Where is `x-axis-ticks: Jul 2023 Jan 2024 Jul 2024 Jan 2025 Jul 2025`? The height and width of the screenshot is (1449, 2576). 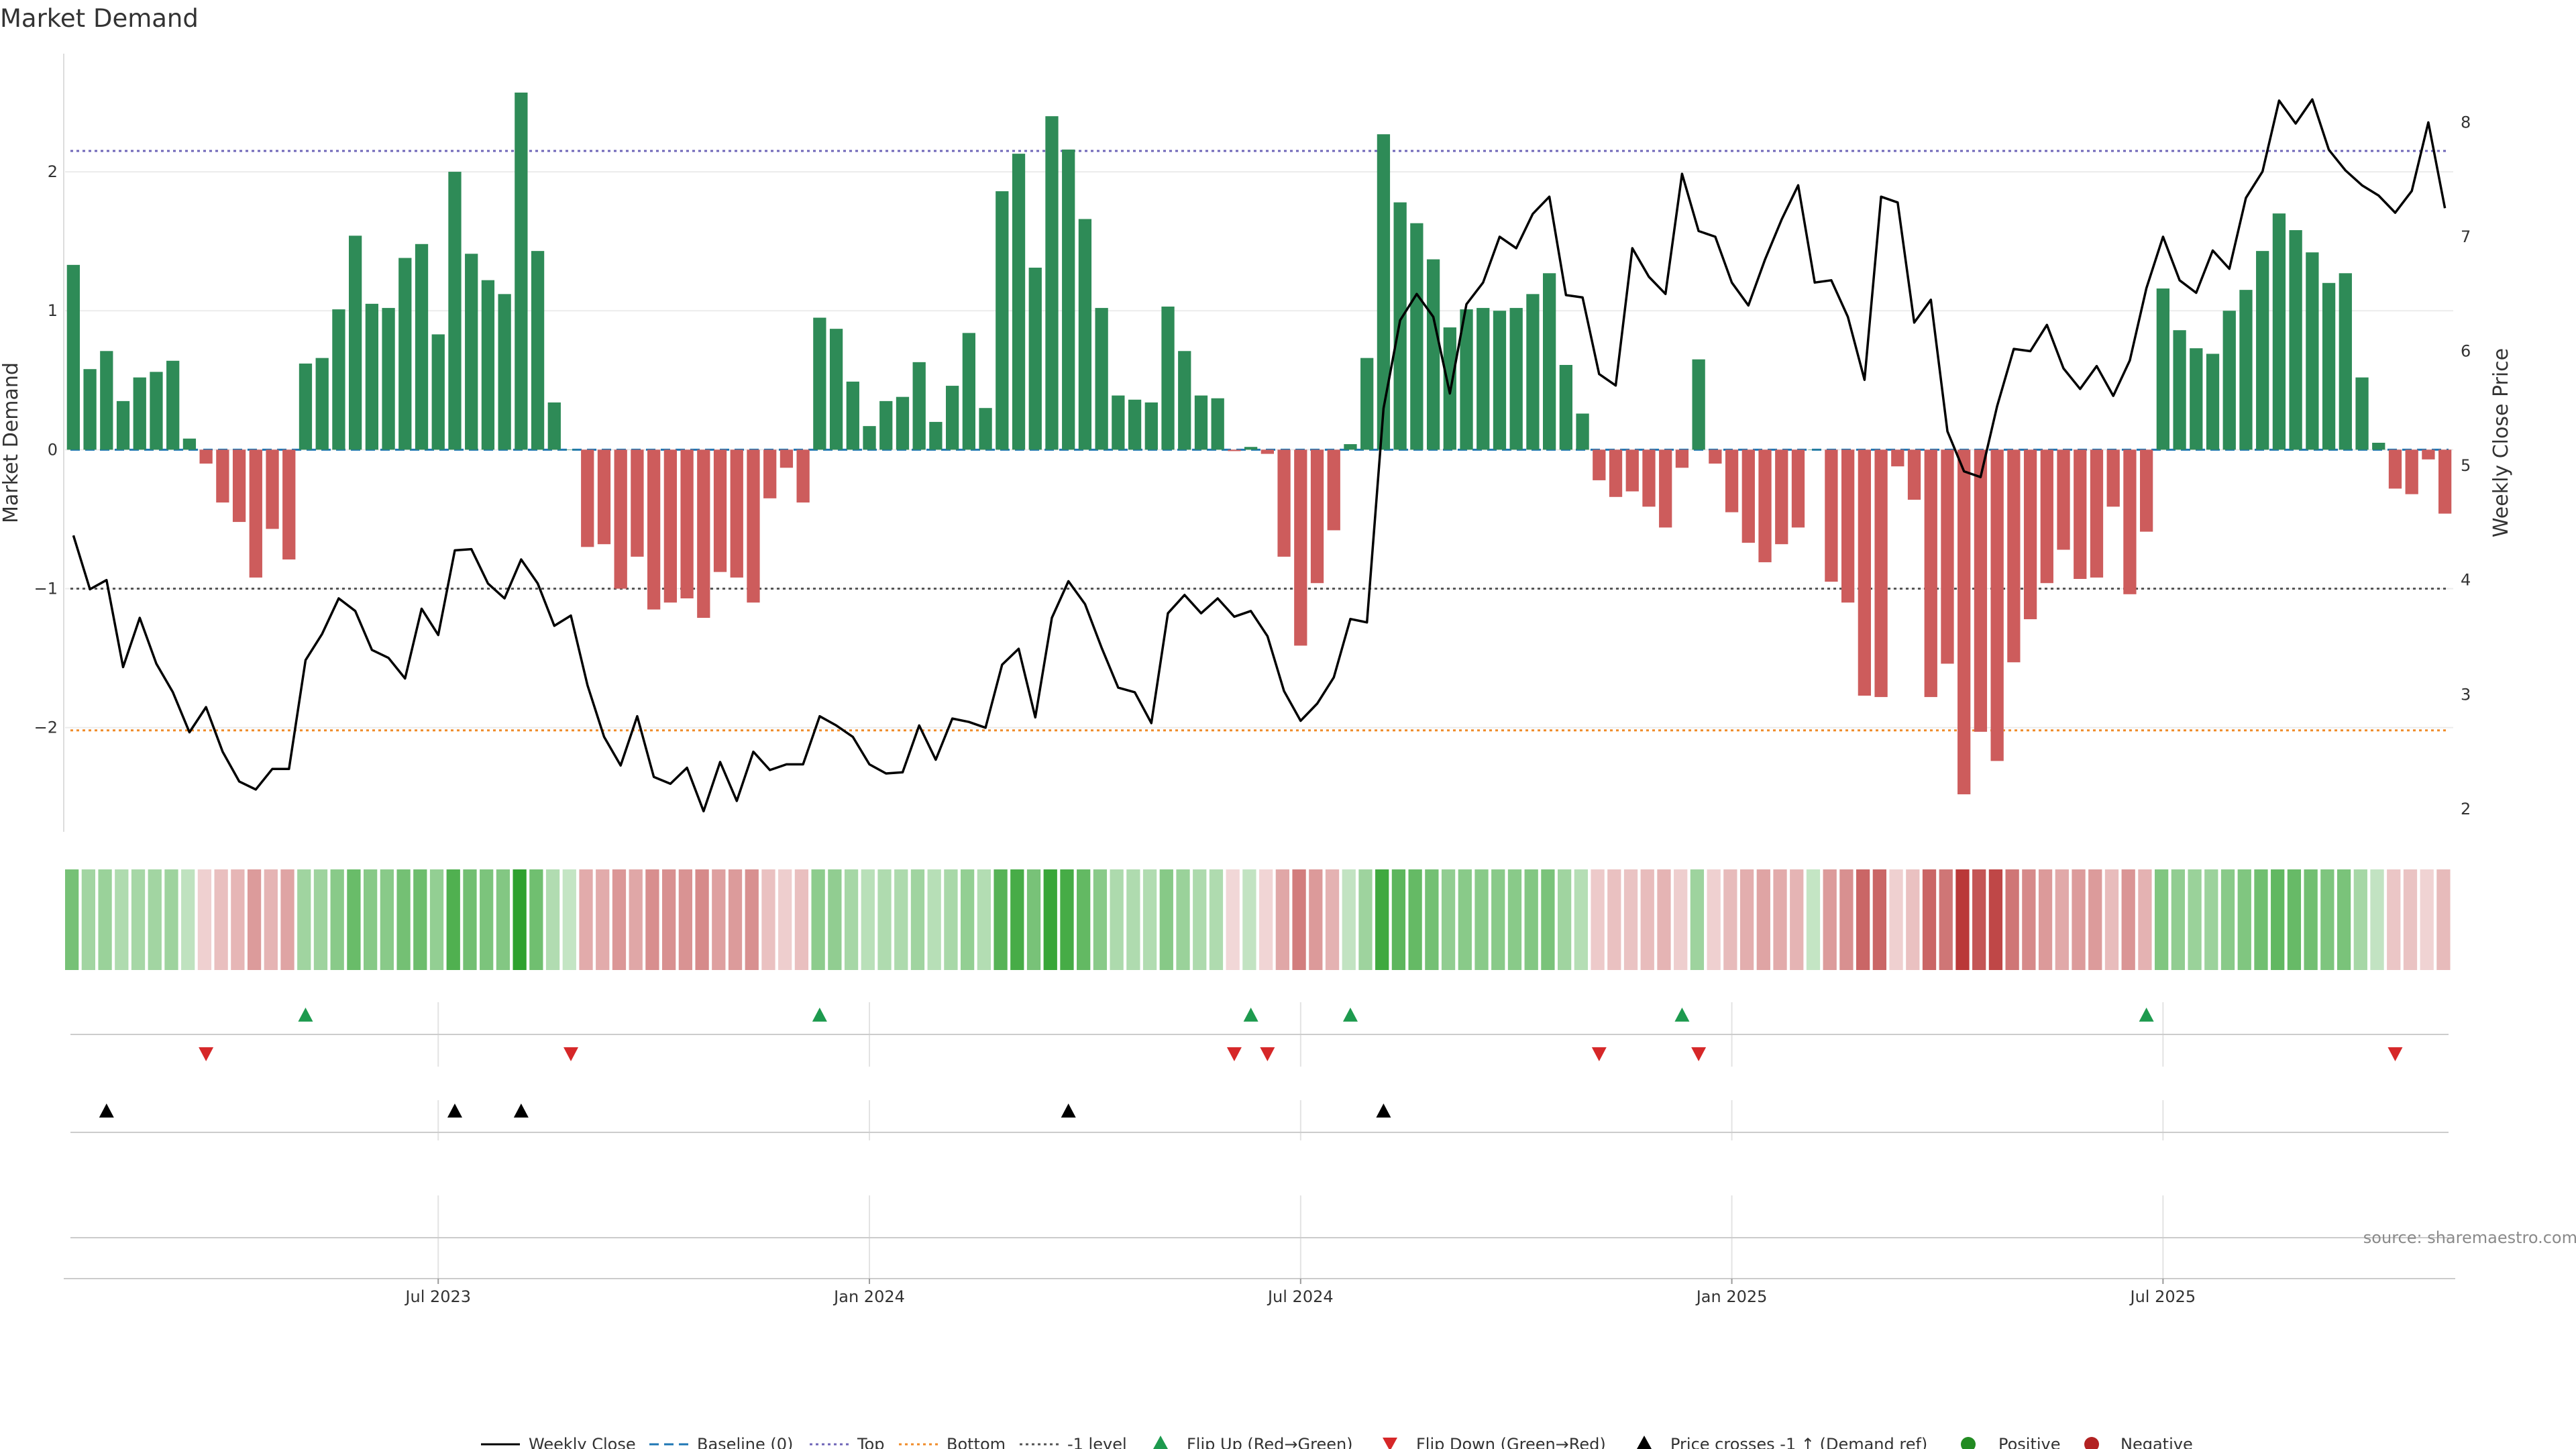 x-axis-ticks: Jul 2023 Jan 2024 Jul 2024 Jan 2025 Jul 2025 is located at coordinates (1300, 1292).